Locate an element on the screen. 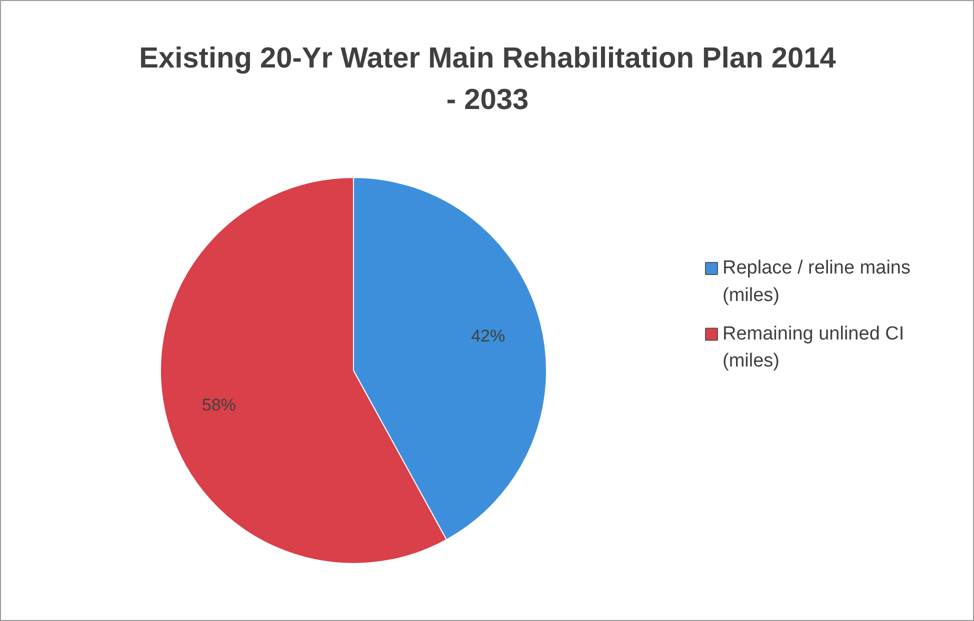  data-label: 58% is located at coordinates (219, 405).